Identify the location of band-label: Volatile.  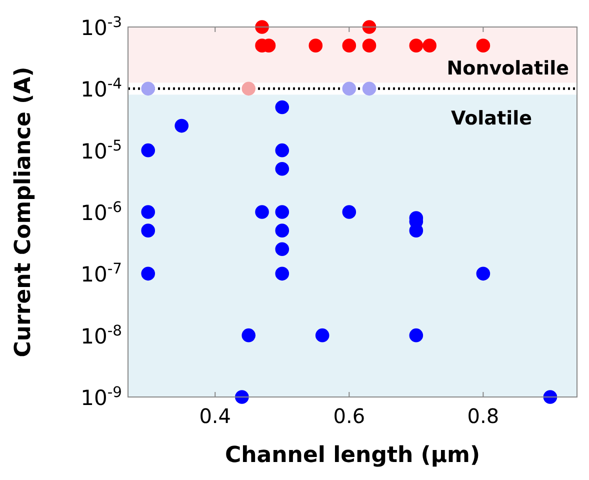
(491, 119).